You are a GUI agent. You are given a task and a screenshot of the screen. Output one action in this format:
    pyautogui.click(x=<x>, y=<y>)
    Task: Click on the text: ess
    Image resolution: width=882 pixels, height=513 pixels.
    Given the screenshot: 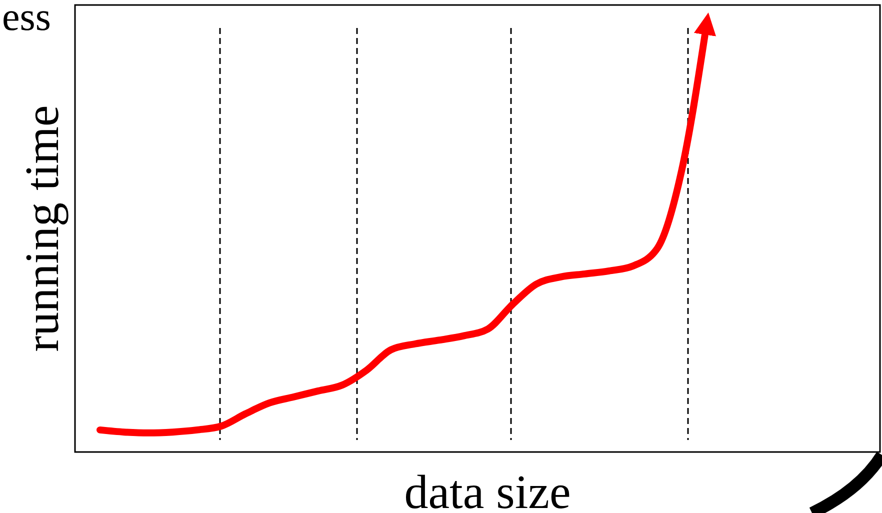 What is the action you would take?
    pyautogui.click(x=26, y=19)
    